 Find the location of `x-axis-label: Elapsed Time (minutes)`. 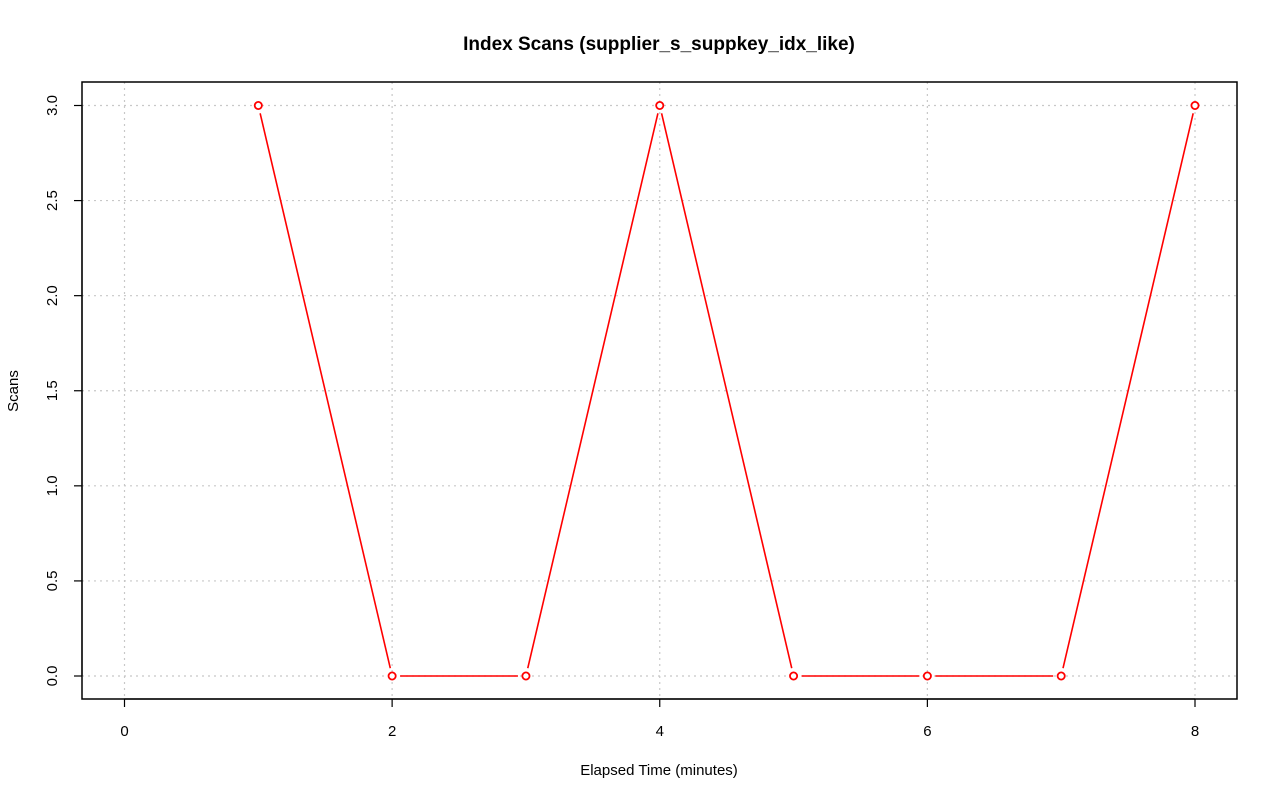

x-axis-label: Elapsed Time (minutes) is located at coordinates (659, 770).